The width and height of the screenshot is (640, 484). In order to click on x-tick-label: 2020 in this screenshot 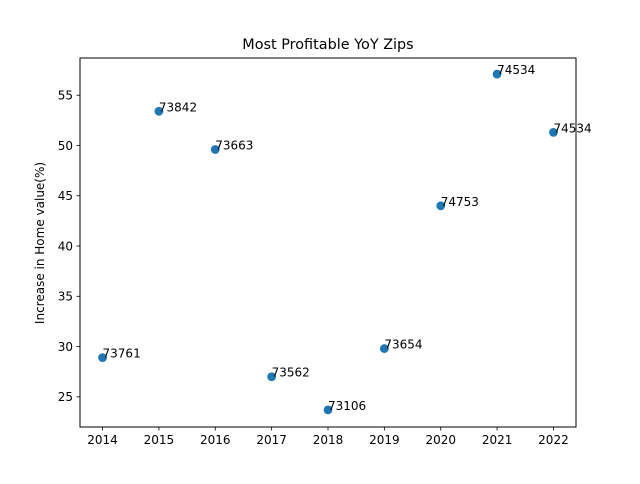, I will do `click(440, 440)`.